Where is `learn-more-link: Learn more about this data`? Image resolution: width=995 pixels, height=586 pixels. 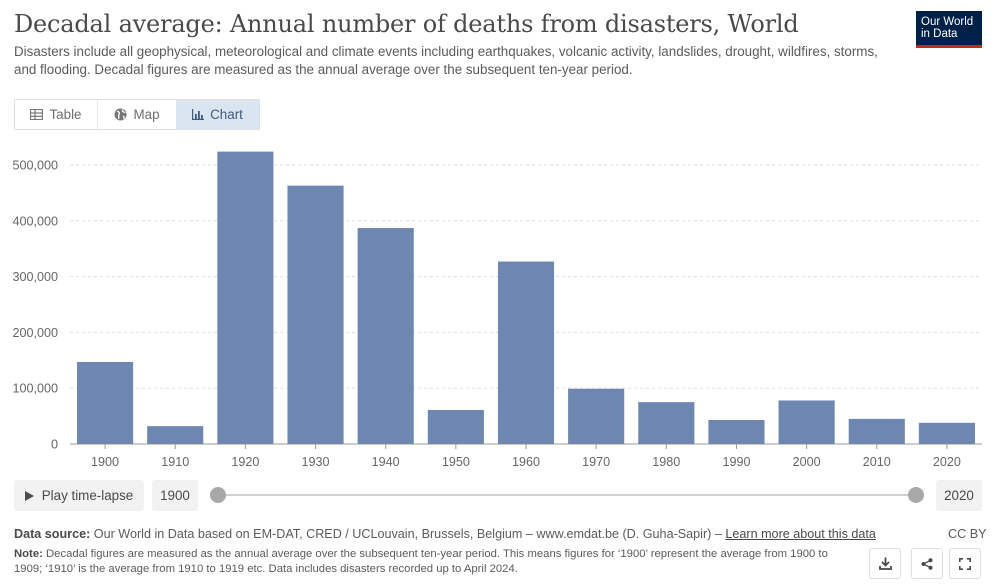 learn-more-link: Learn more about this data is located at coordinates (800, 534).